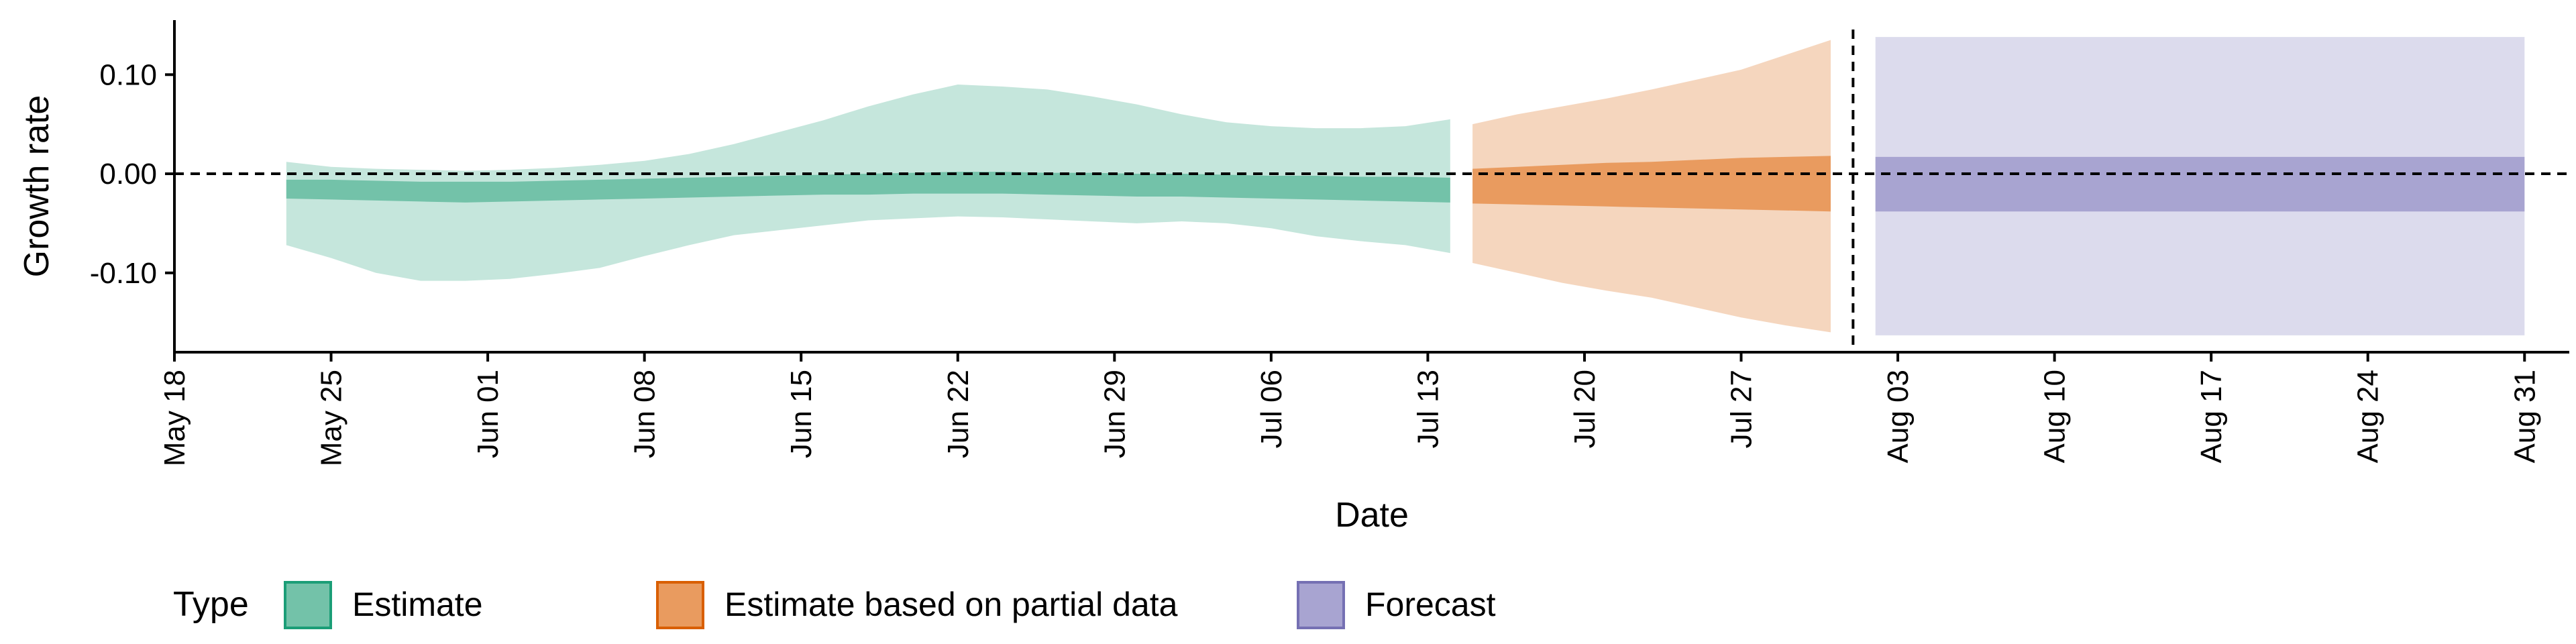 The height and width of the screenshot is (644, 2576). I want to click on y-axis-title: Growth rate, so click(36, 186).